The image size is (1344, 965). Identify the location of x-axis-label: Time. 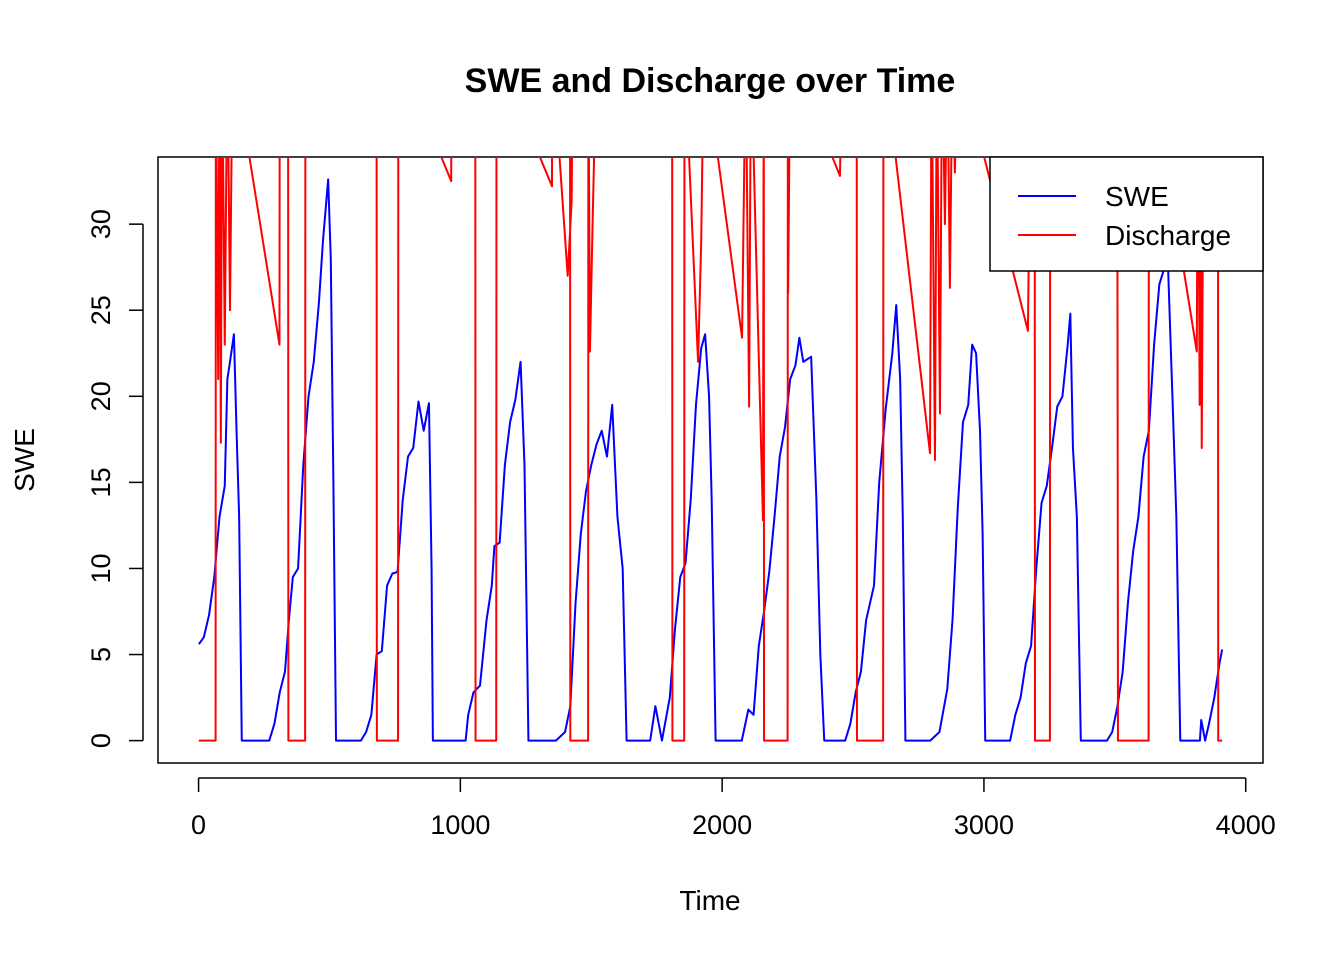
(709, 900).